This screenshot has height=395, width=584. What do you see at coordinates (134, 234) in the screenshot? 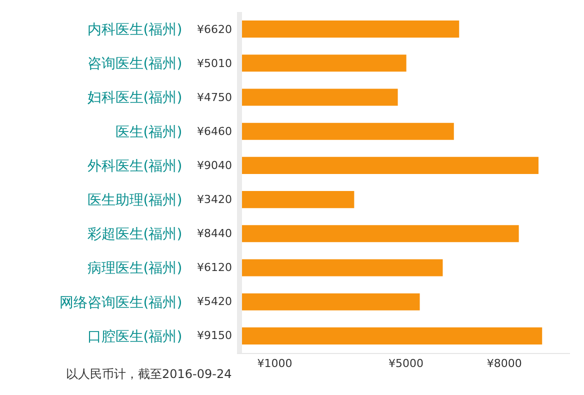
I see `y-tick-label: 彩超医生(福州)` at bounding box center [134, 234].